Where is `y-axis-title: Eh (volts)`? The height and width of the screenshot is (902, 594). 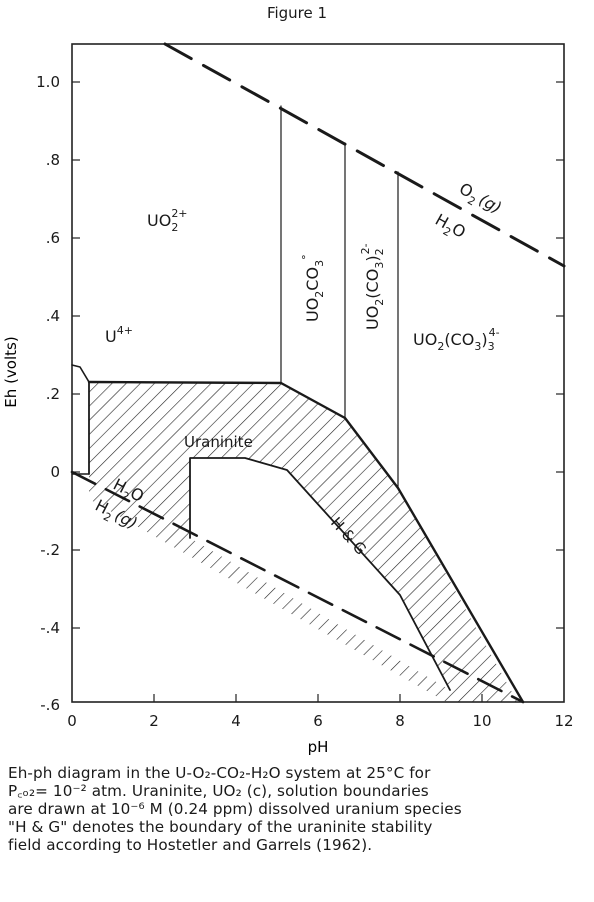 y-axis-title: Eh (volts) is located at coordinates (11, 371).